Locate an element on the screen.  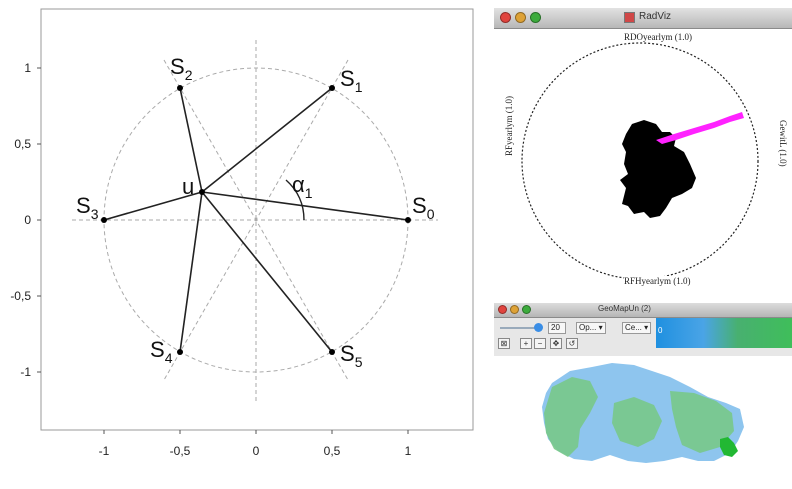
anchor-label-s0: S0 is located at coordinates (423, 207).